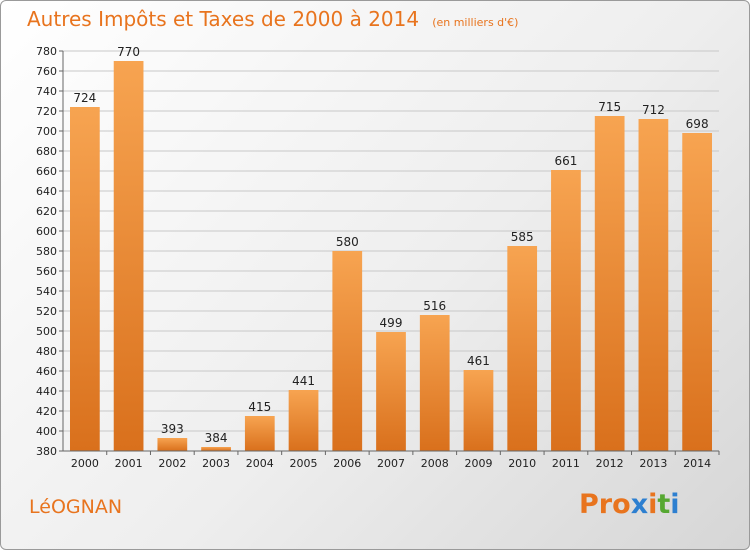 The width and height of the screenshot is (750, 550). I want to click on bar-2006, so click(347, 351).